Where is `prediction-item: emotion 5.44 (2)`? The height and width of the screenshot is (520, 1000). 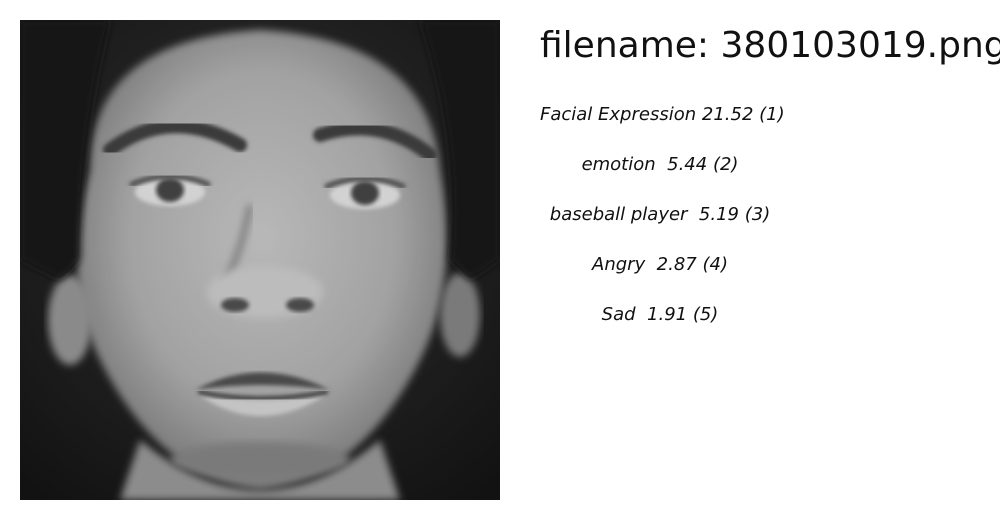
prediction-item: emotion 5.44 (2) is located at coordinates (660, 175).